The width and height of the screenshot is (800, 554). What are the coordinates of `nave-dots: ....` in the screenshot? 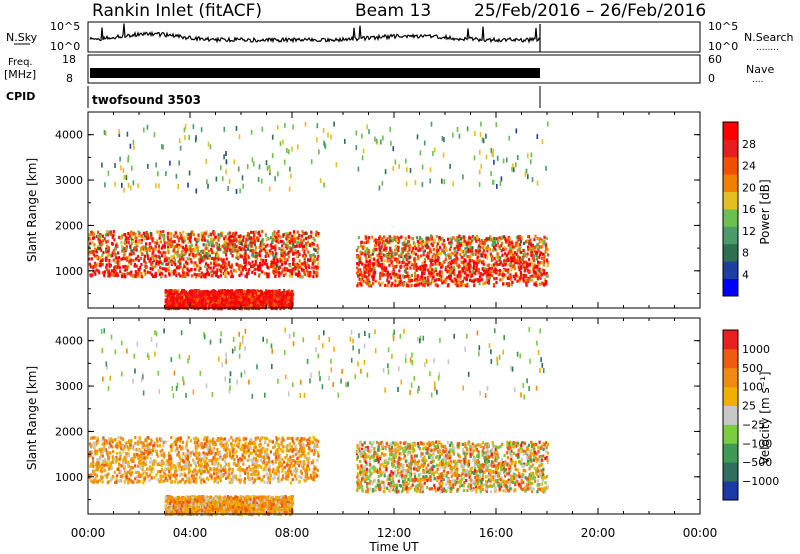 It's located at (757, 80).